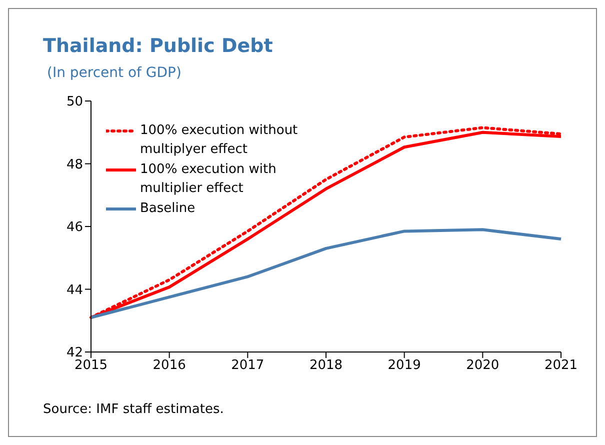 Image resolution: width=605 pixels, height=445 pixels. I want to click on x-tick-label: 2016, so click(169, 366).